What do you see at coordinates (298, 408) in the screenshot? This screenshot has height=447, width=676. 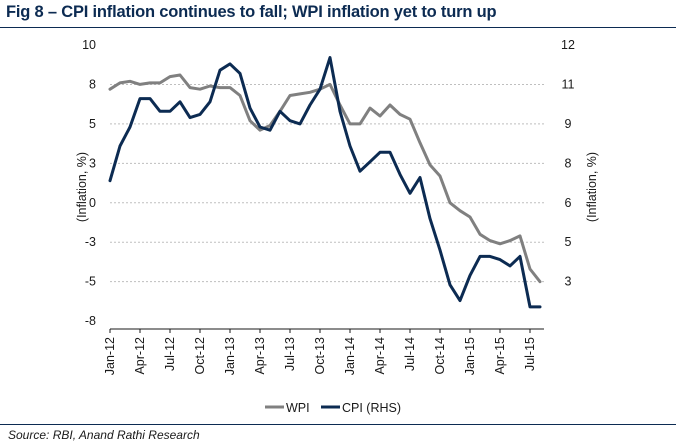 I see `legend-label-wpi: WPI` at bounding box center [298, 408].